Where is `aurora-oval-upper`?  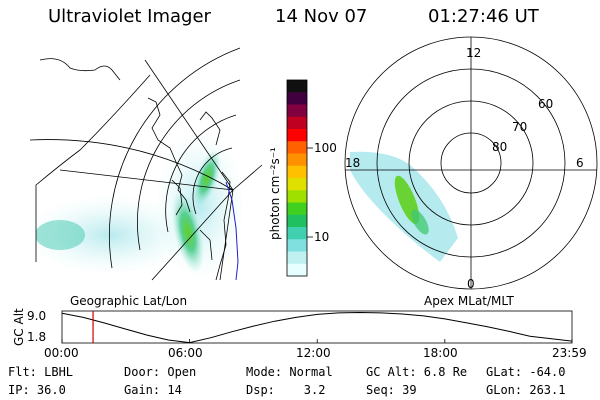
aurora-oval-upper is located at coordinates (207, 178).